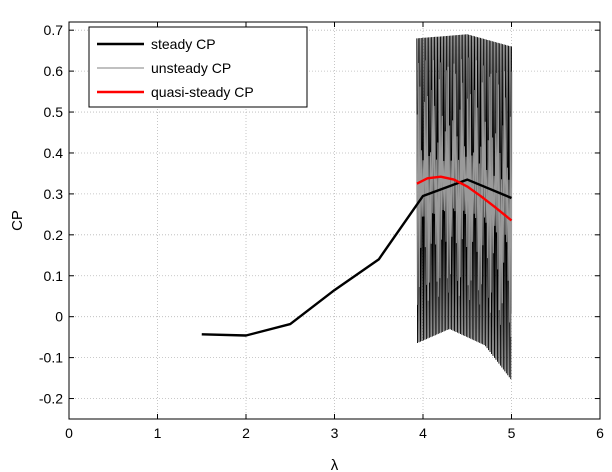 This screenshot has height=472, width=612. Describe the element at coordinates (54, 71) in the screenshot. I see `y-tick-label: 0.6` at that location.